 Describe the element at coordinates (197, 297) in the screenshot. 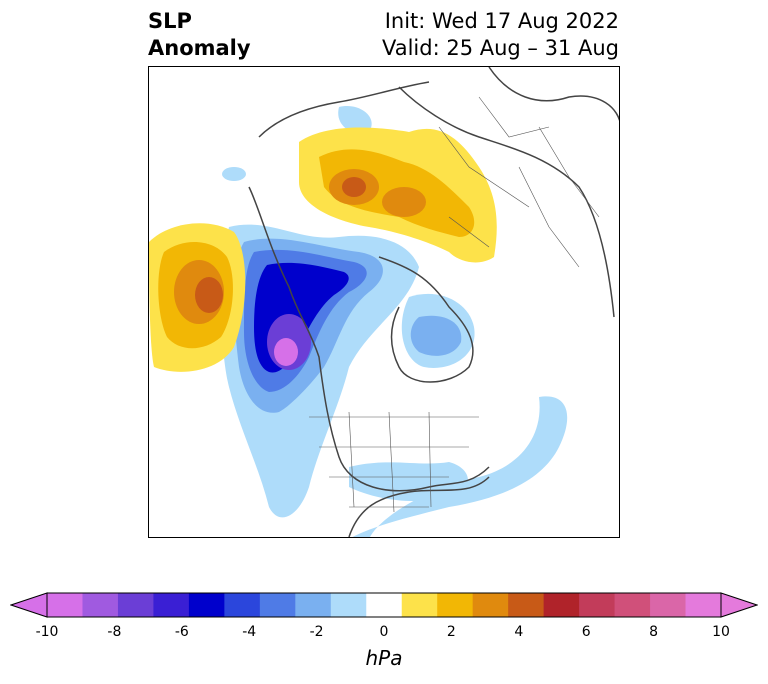

I see `anomaly-pos-pacific` at that location.